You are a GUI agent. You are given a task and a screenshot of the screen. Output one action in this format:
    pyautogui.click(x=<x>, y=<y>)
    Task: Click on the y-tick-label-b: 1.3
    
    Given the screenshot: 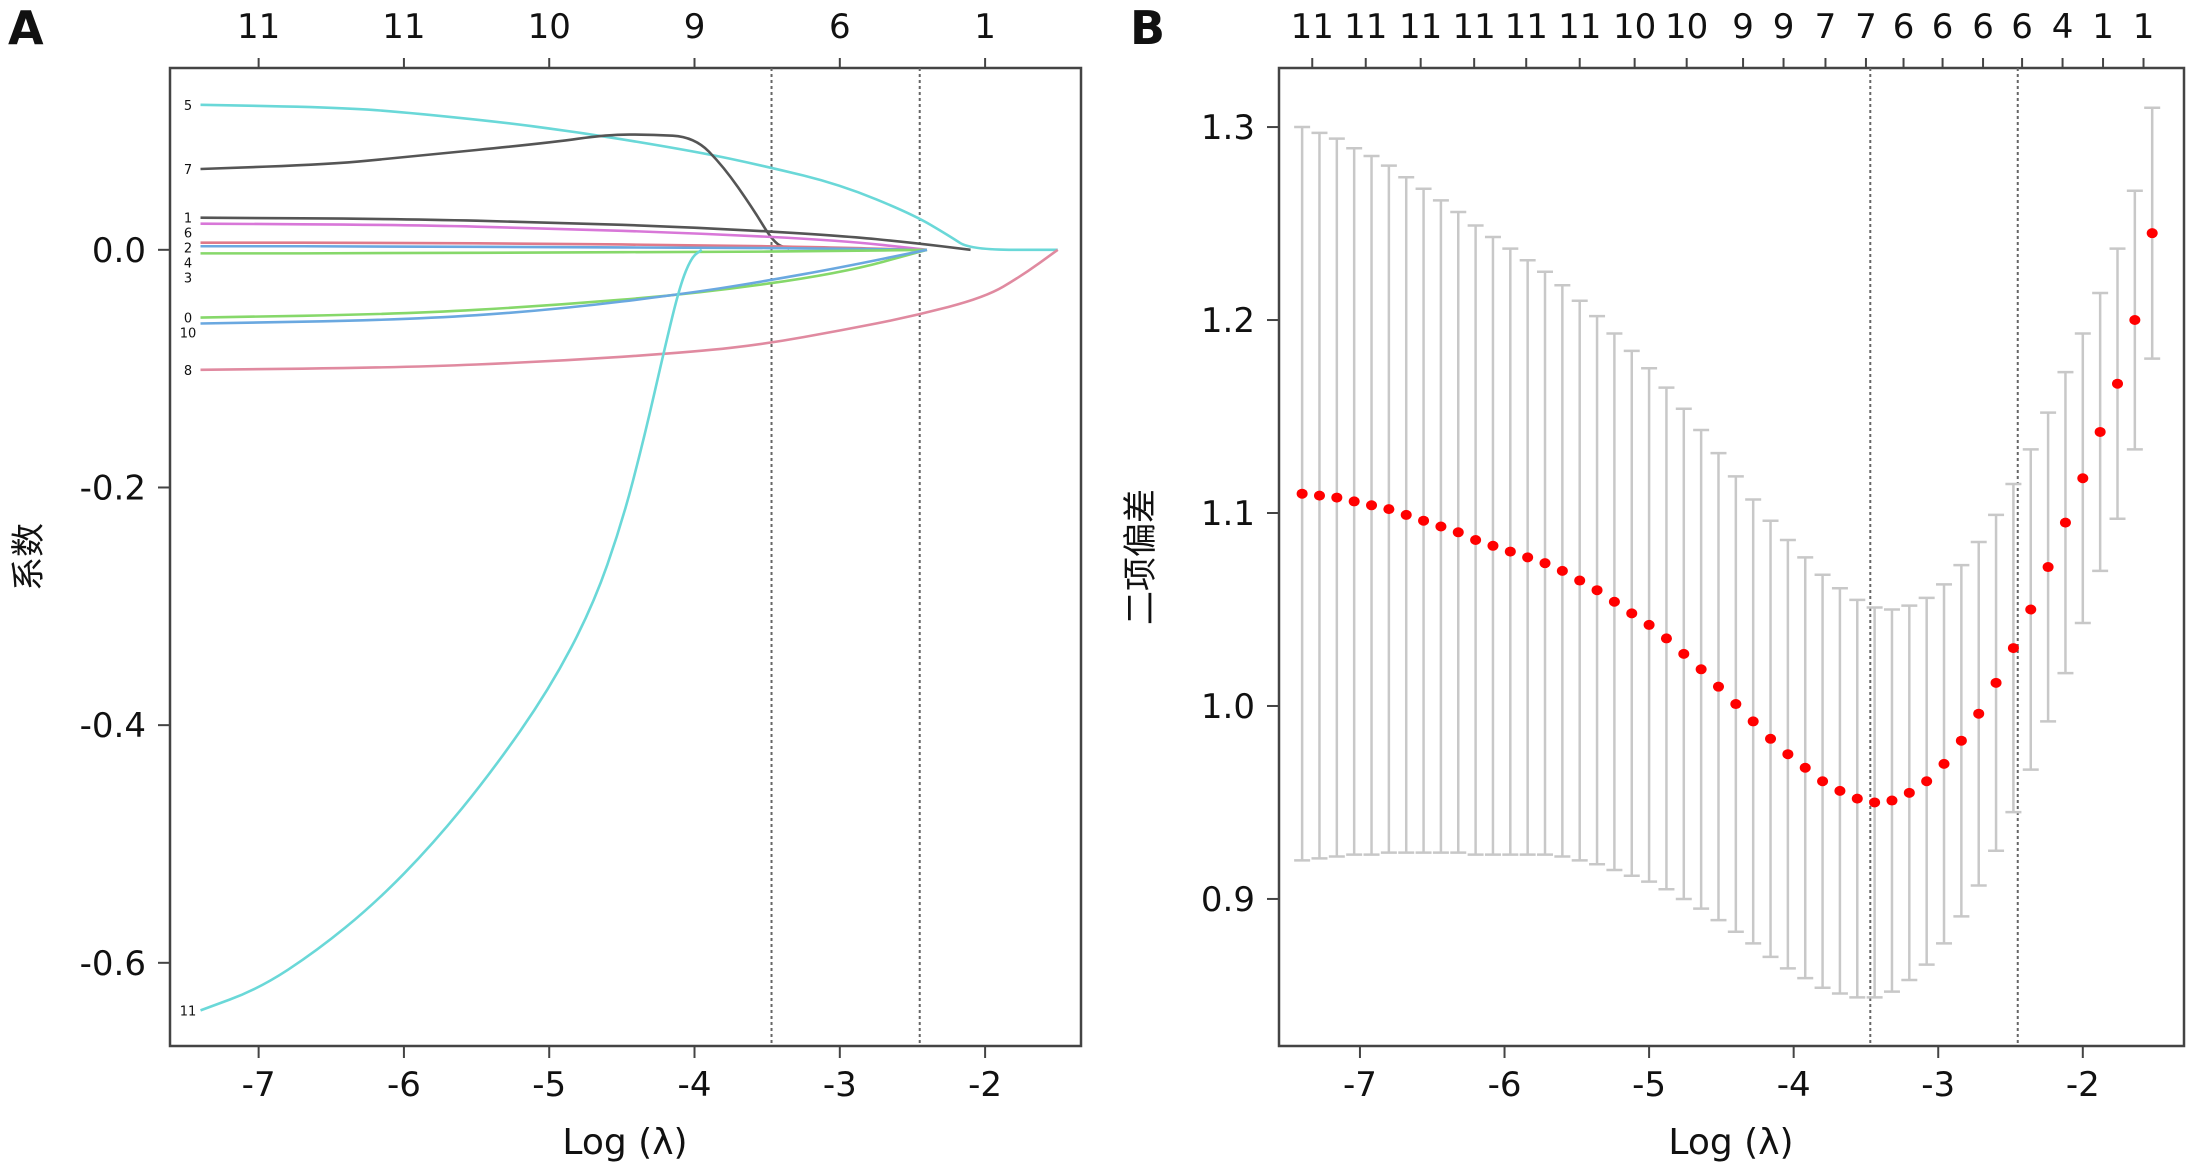 What is the action you would take?
    pyautogui.click(x=1228, y=128)
    